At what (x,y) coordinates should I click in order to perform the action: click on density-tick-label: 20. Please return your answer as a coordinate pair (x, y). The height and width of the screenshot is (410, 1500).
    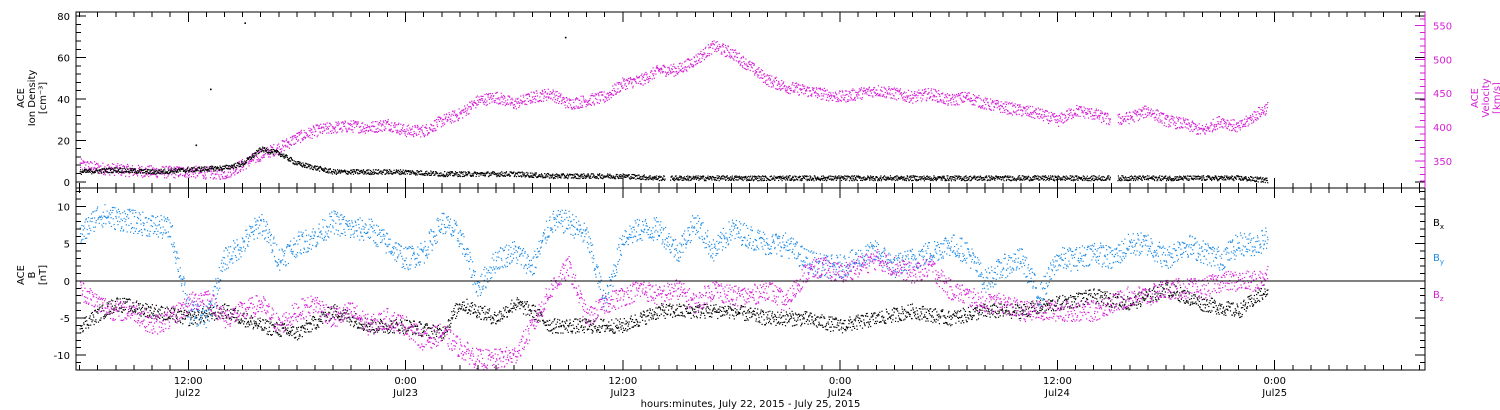
    Looking at the image, I should click on (63, 141).